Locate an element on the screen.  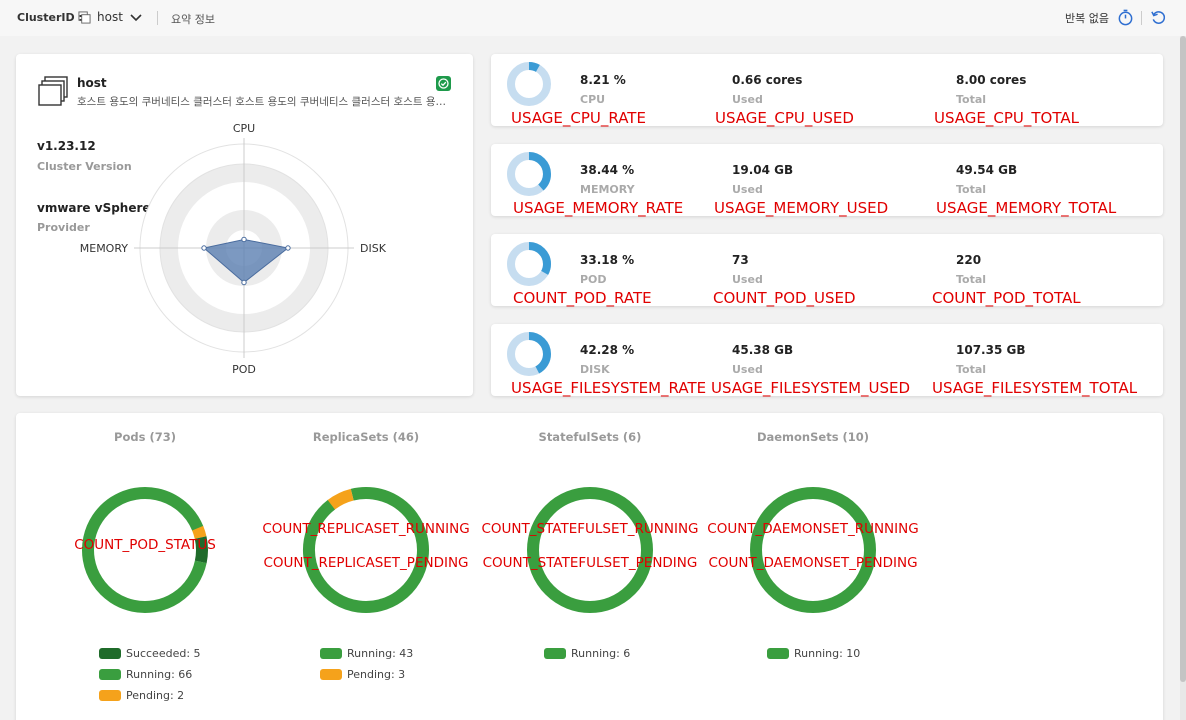
top-bar: ClusterID : host 요약 정보 반복 없음 is located at coordinates (593, 18).